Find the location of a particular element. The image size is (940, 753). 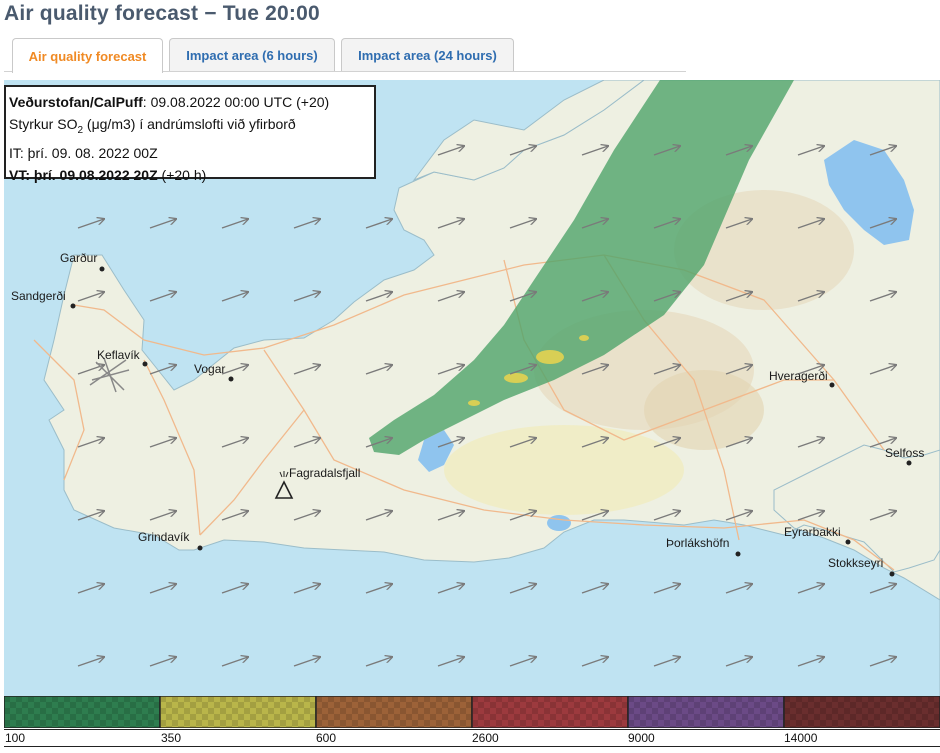

legend-labels: 100 350 600 2600 9000 14000 is located at coordinates (472, 738).